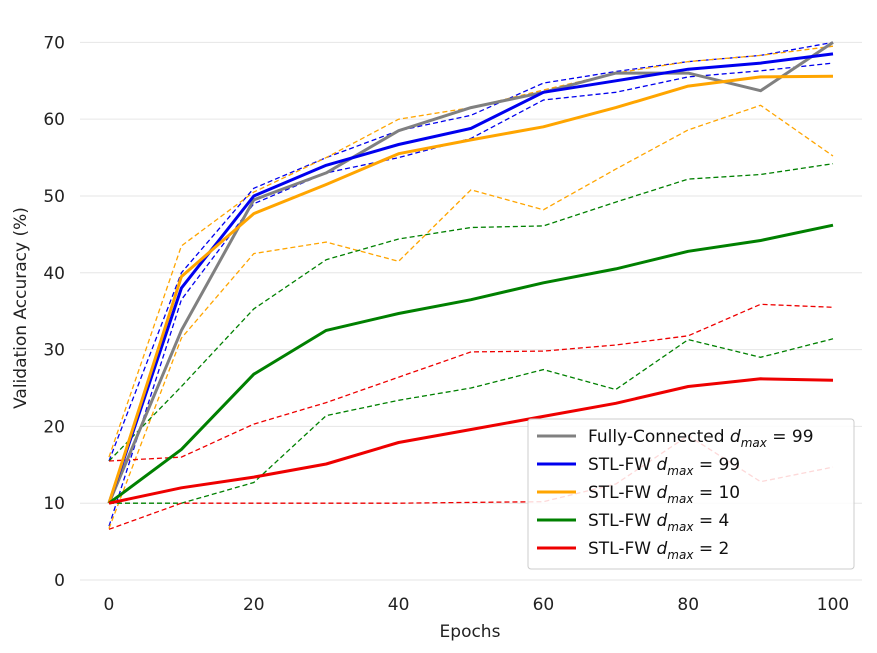  What do you see at coordinates (688, 605) in the screenshot?
I see `x-tick-label: 80` at bounding box center [688, 605].